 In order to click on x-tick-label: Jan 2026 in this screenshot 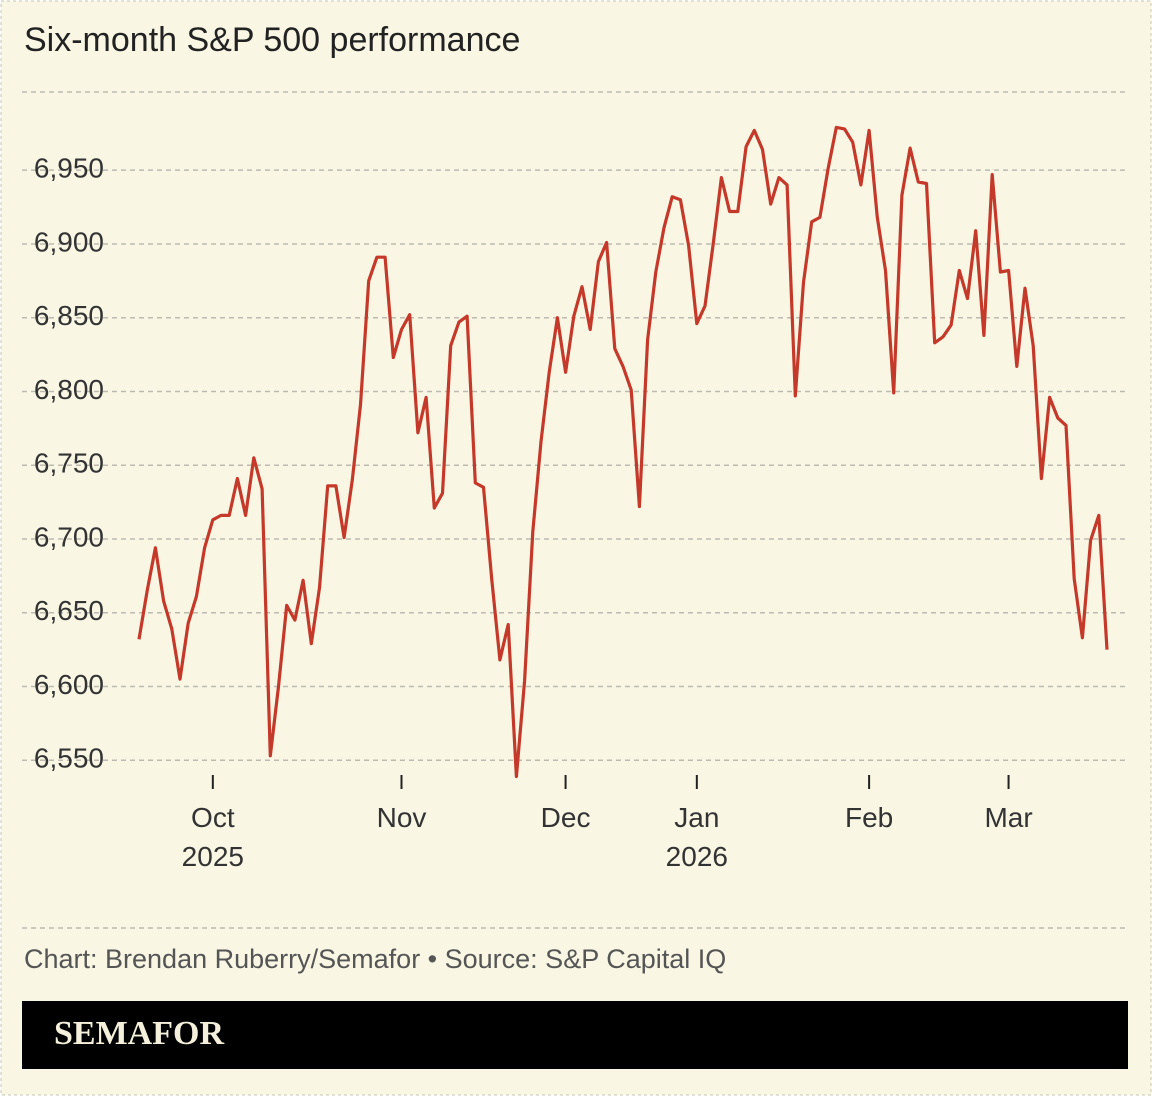, I will do `click(697, 837)`.